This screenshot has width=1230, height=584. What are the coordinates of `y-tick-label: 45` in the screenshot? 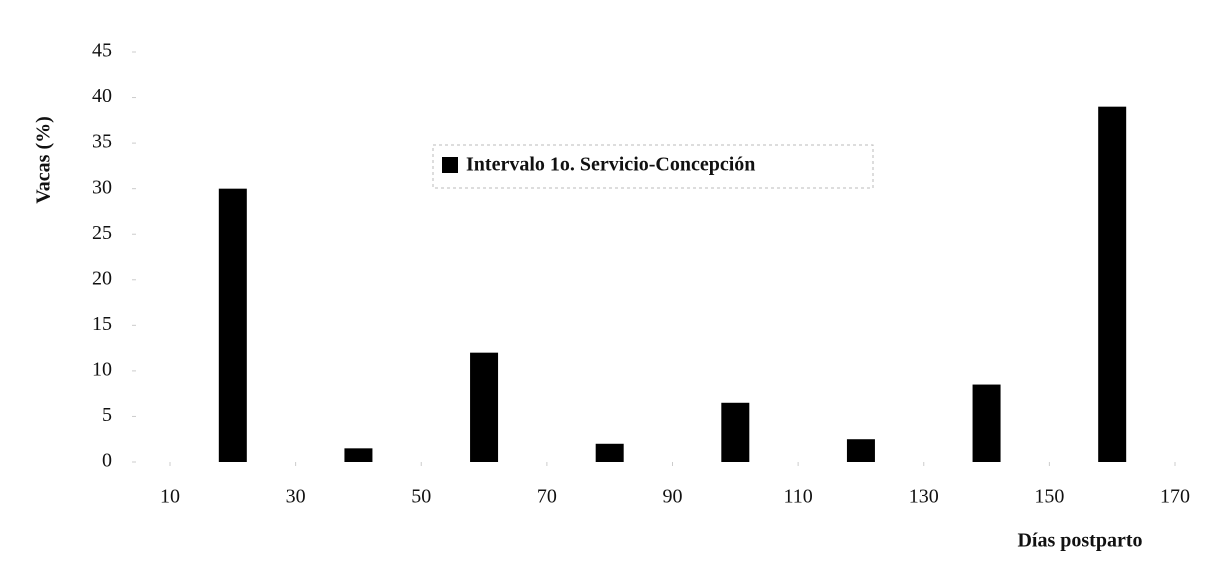 It's located at (102, 51).